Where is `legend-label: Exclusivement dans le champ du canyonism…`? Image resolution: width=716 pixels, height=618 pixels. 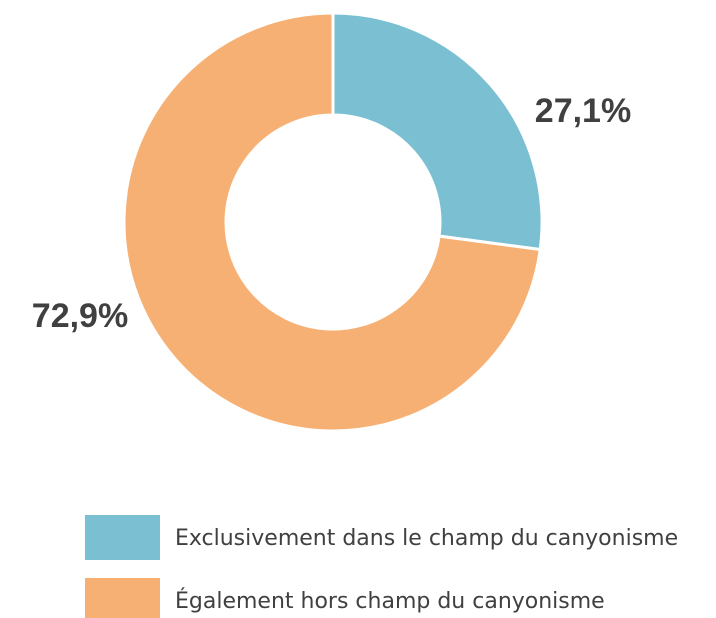 legend-label: Exclusivement dans le champ du canyonism… is located at coordinates (426, 538).